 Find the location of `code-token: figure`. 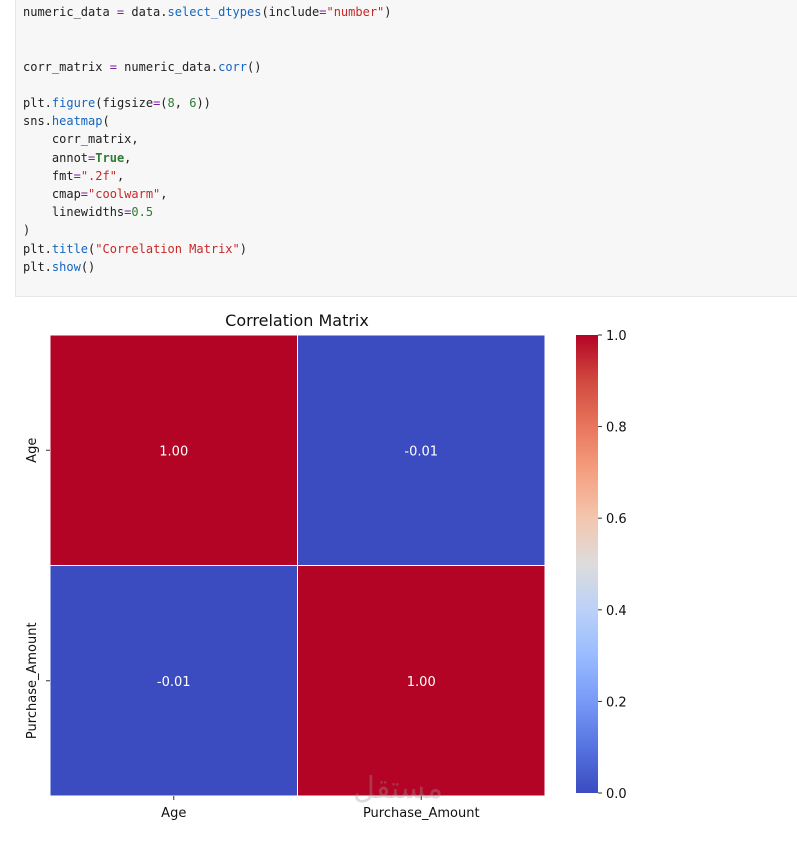

code-token: figure is located at coordinates (73, 103).